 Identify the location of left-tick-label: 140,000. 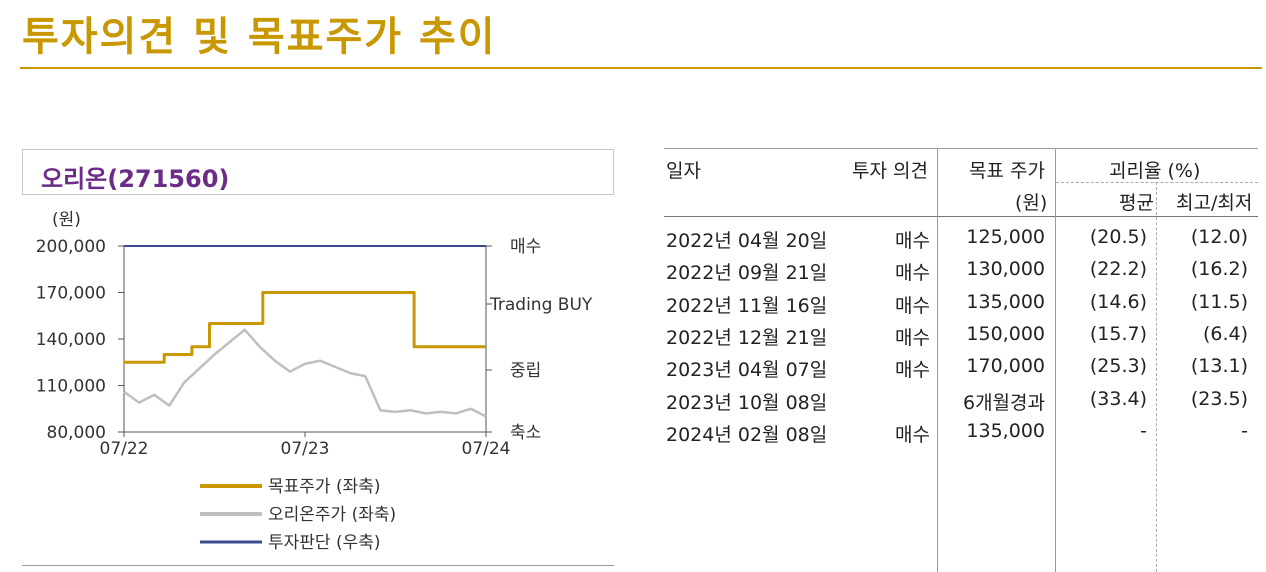
(71, 340).